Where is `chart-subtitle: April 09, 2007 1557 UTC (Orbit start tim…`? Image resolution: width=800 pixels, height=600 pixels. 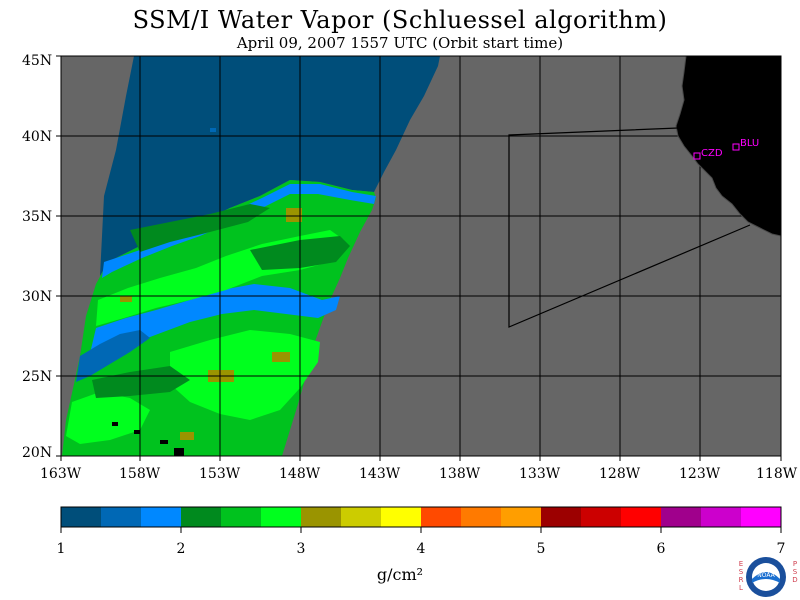 chart-subtitle: April 09, 2007 1557 UTC (Orbit start tim… is located at coordinates (400, 43).